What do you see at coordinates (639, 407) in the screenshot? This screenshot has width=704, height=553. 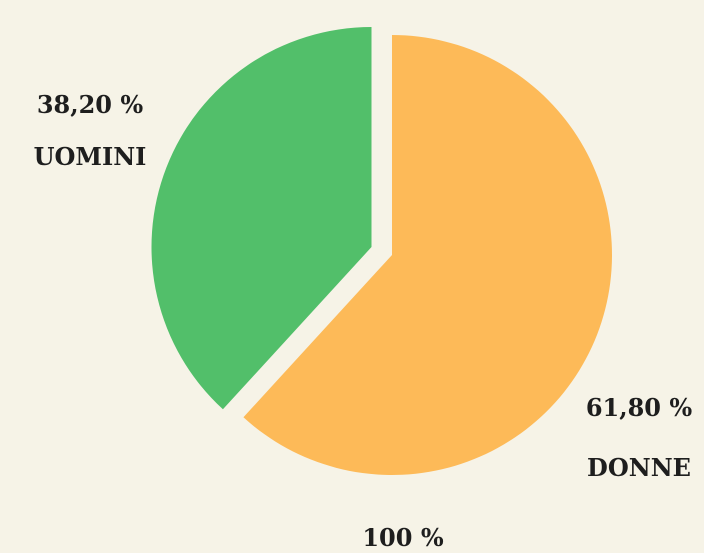 I see `donne-percent-label: 61,80 %` at bounding box center [639, 407].